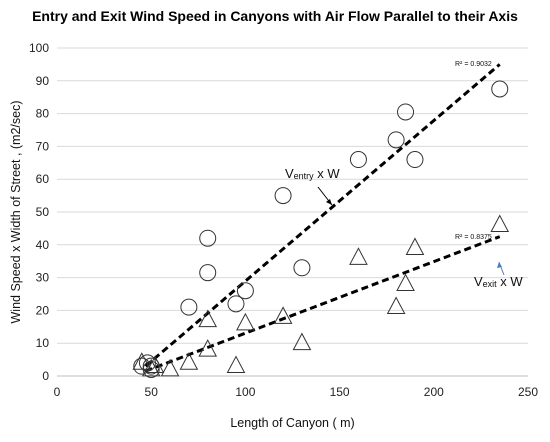  Describe the element at coordinates (528, 392) in the screenshot. I see `x-tick-label: 250` at that location.